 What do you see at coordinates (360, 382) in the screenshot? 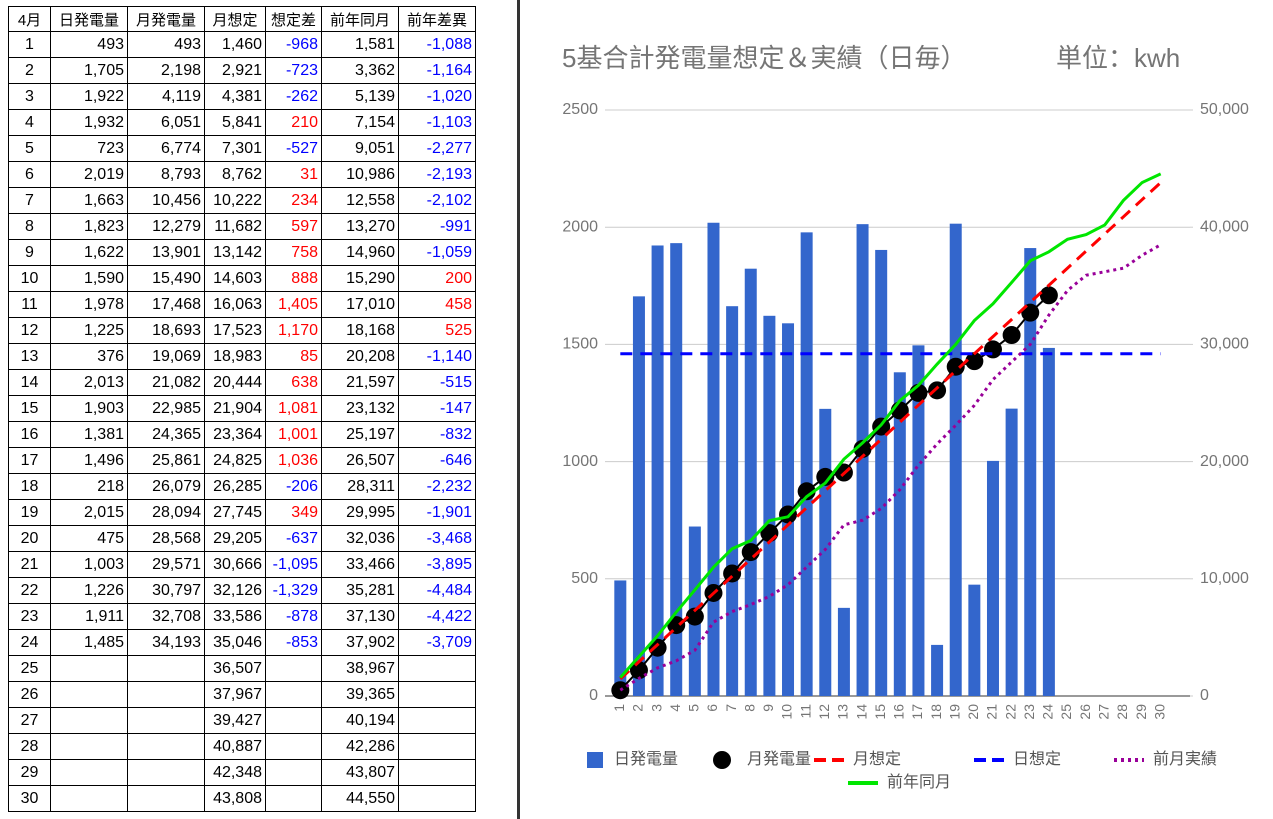
I see `table-cell: 21,597` at bounding box center [360, 382].